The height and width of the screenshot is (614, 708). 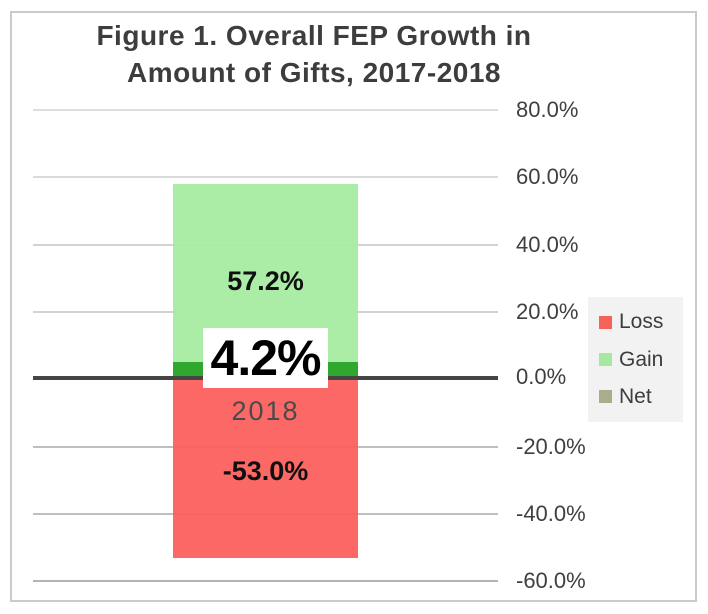 What do you see at coordinates (314, 35) in the screenshot?
I see `chart-title-line1: Figure 1. Overall FEP Growth in` at bounding box center [314, 35].